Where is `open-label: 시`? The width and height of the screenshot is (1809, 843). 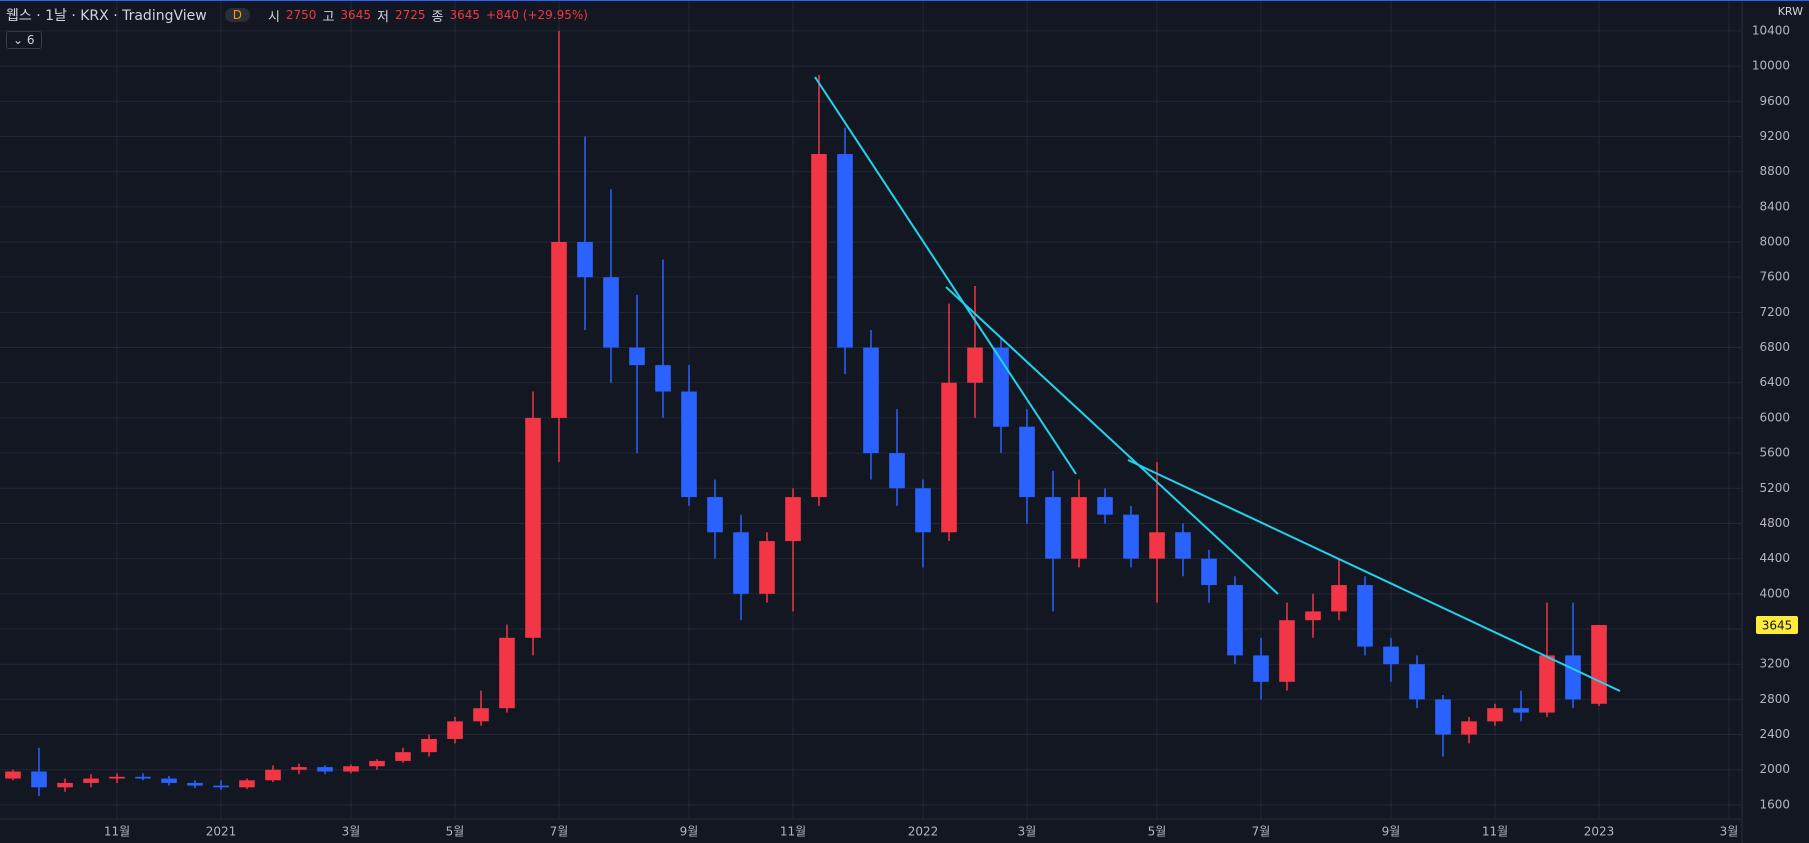 open-label: 시 is located at coordinates (273, 17).